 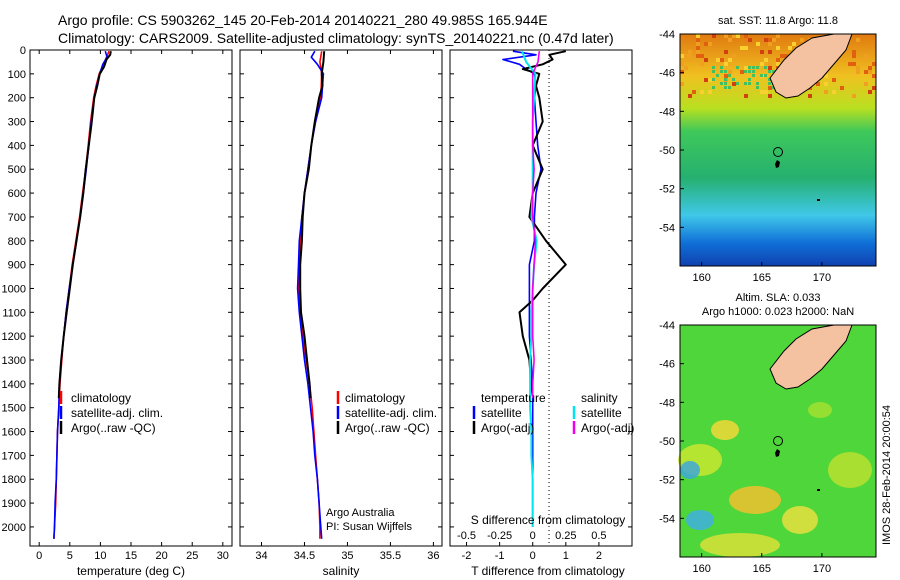 I want to click on legend-label-argo: Argo(..raw -QC), so click(x=387, y=428).